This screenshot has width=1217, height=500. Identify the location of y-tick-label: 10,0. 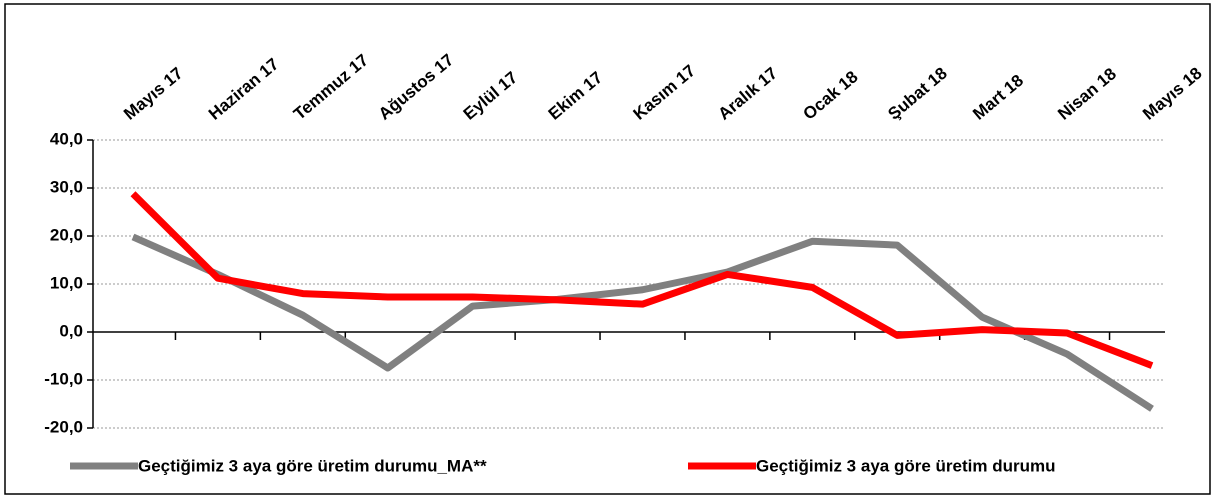
(66, 282).